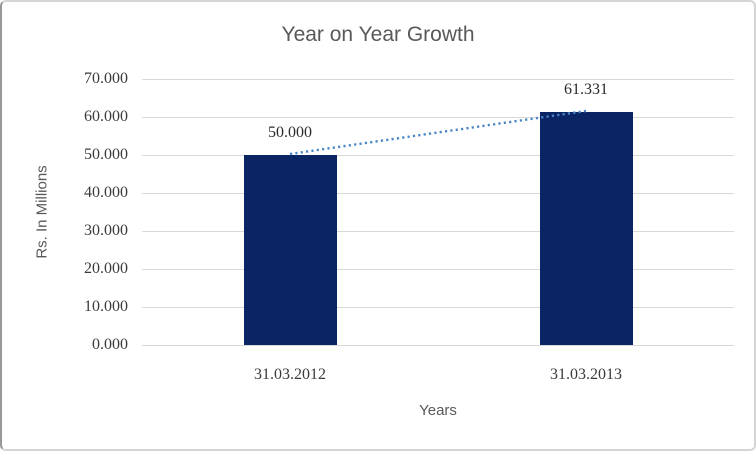 Image resolution: width=756 pixels, height=451 pixels. I want to click on chart-title: Year on Year Growth, so click(378, 34).